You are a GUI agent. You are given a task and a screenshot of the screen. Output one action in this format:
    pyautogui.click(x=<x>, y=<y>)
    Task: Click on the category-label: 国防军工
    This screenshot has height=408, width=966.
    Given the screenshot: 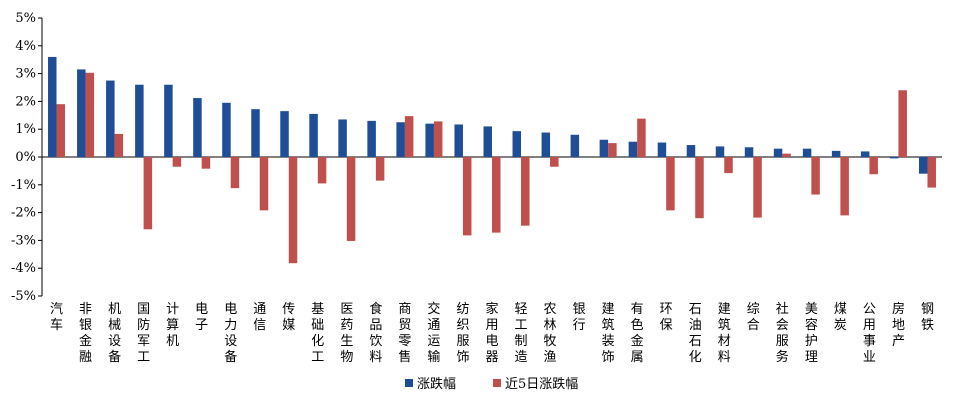 What is the action you would take?
    pyautogui.click(x=143, y=333)
    